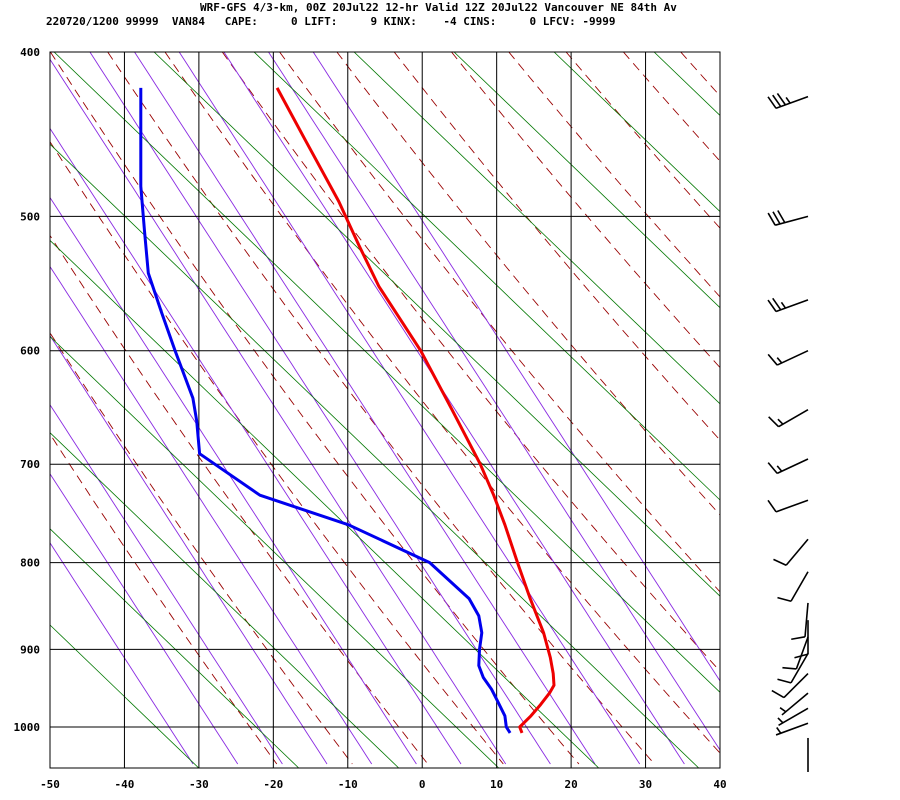  What do you see at coordinates (788, 432) in the screenshot?
I see `wind-barbs` at bounding box center [788, 432].